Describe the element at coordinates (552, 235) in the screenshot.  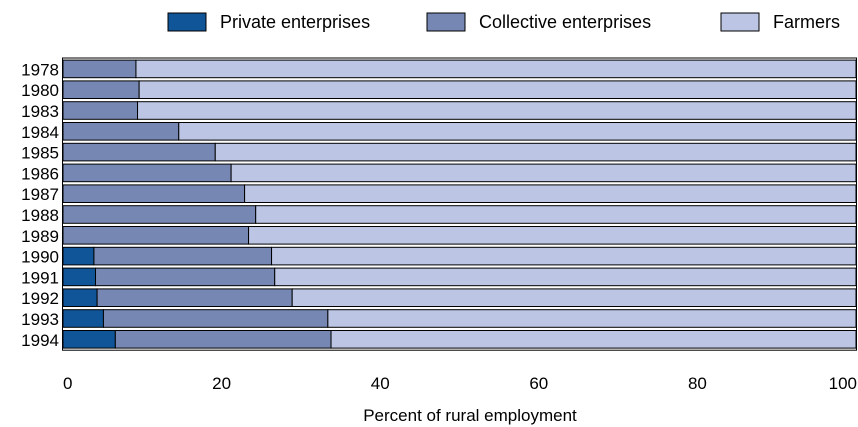
I see `bar-farmers-1989` at that location.